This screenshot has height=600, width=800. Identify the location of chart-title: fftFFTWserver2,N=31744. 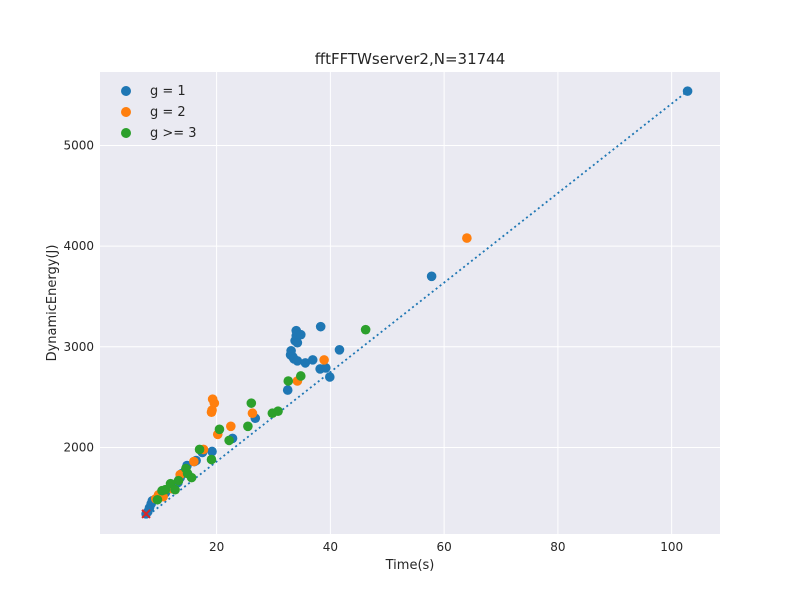
(410, 59).